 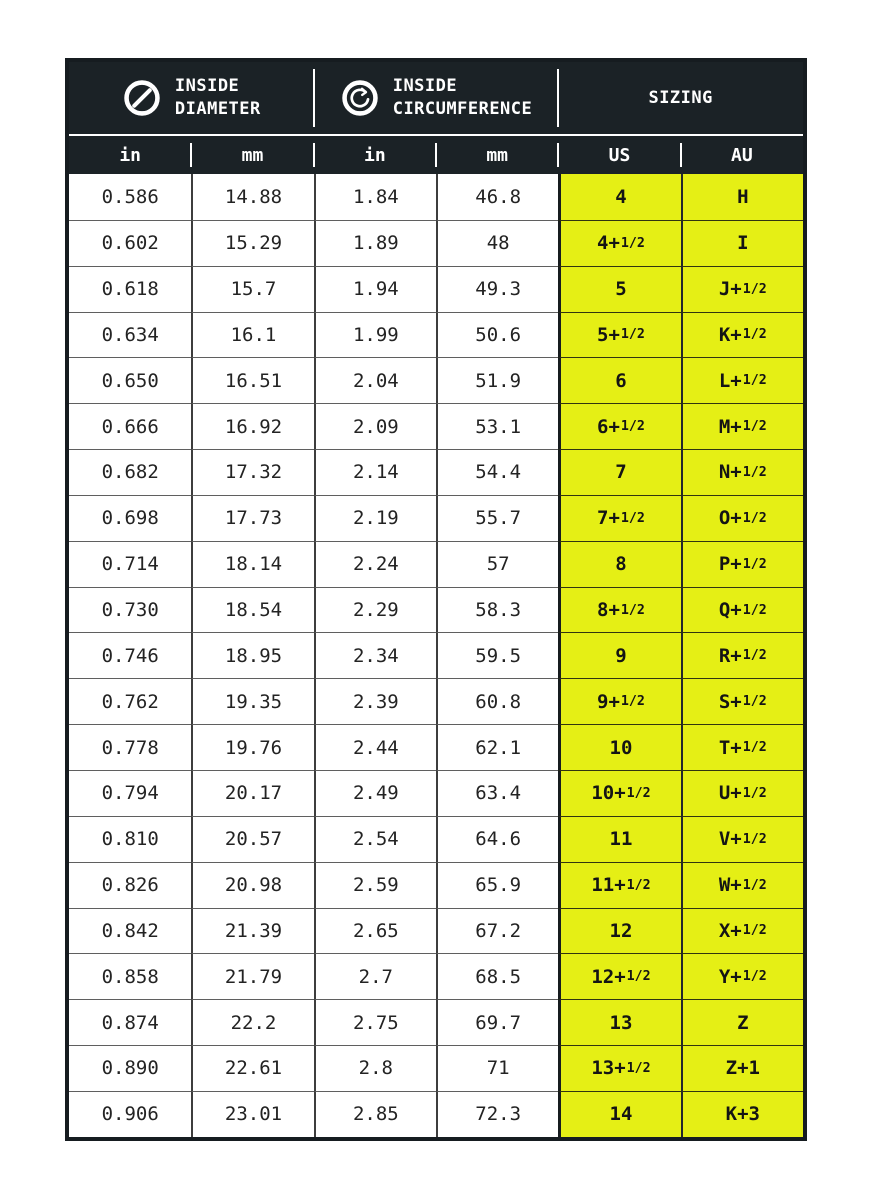 I want to click on cell-us-size: 7, so click(x=619, y=472).